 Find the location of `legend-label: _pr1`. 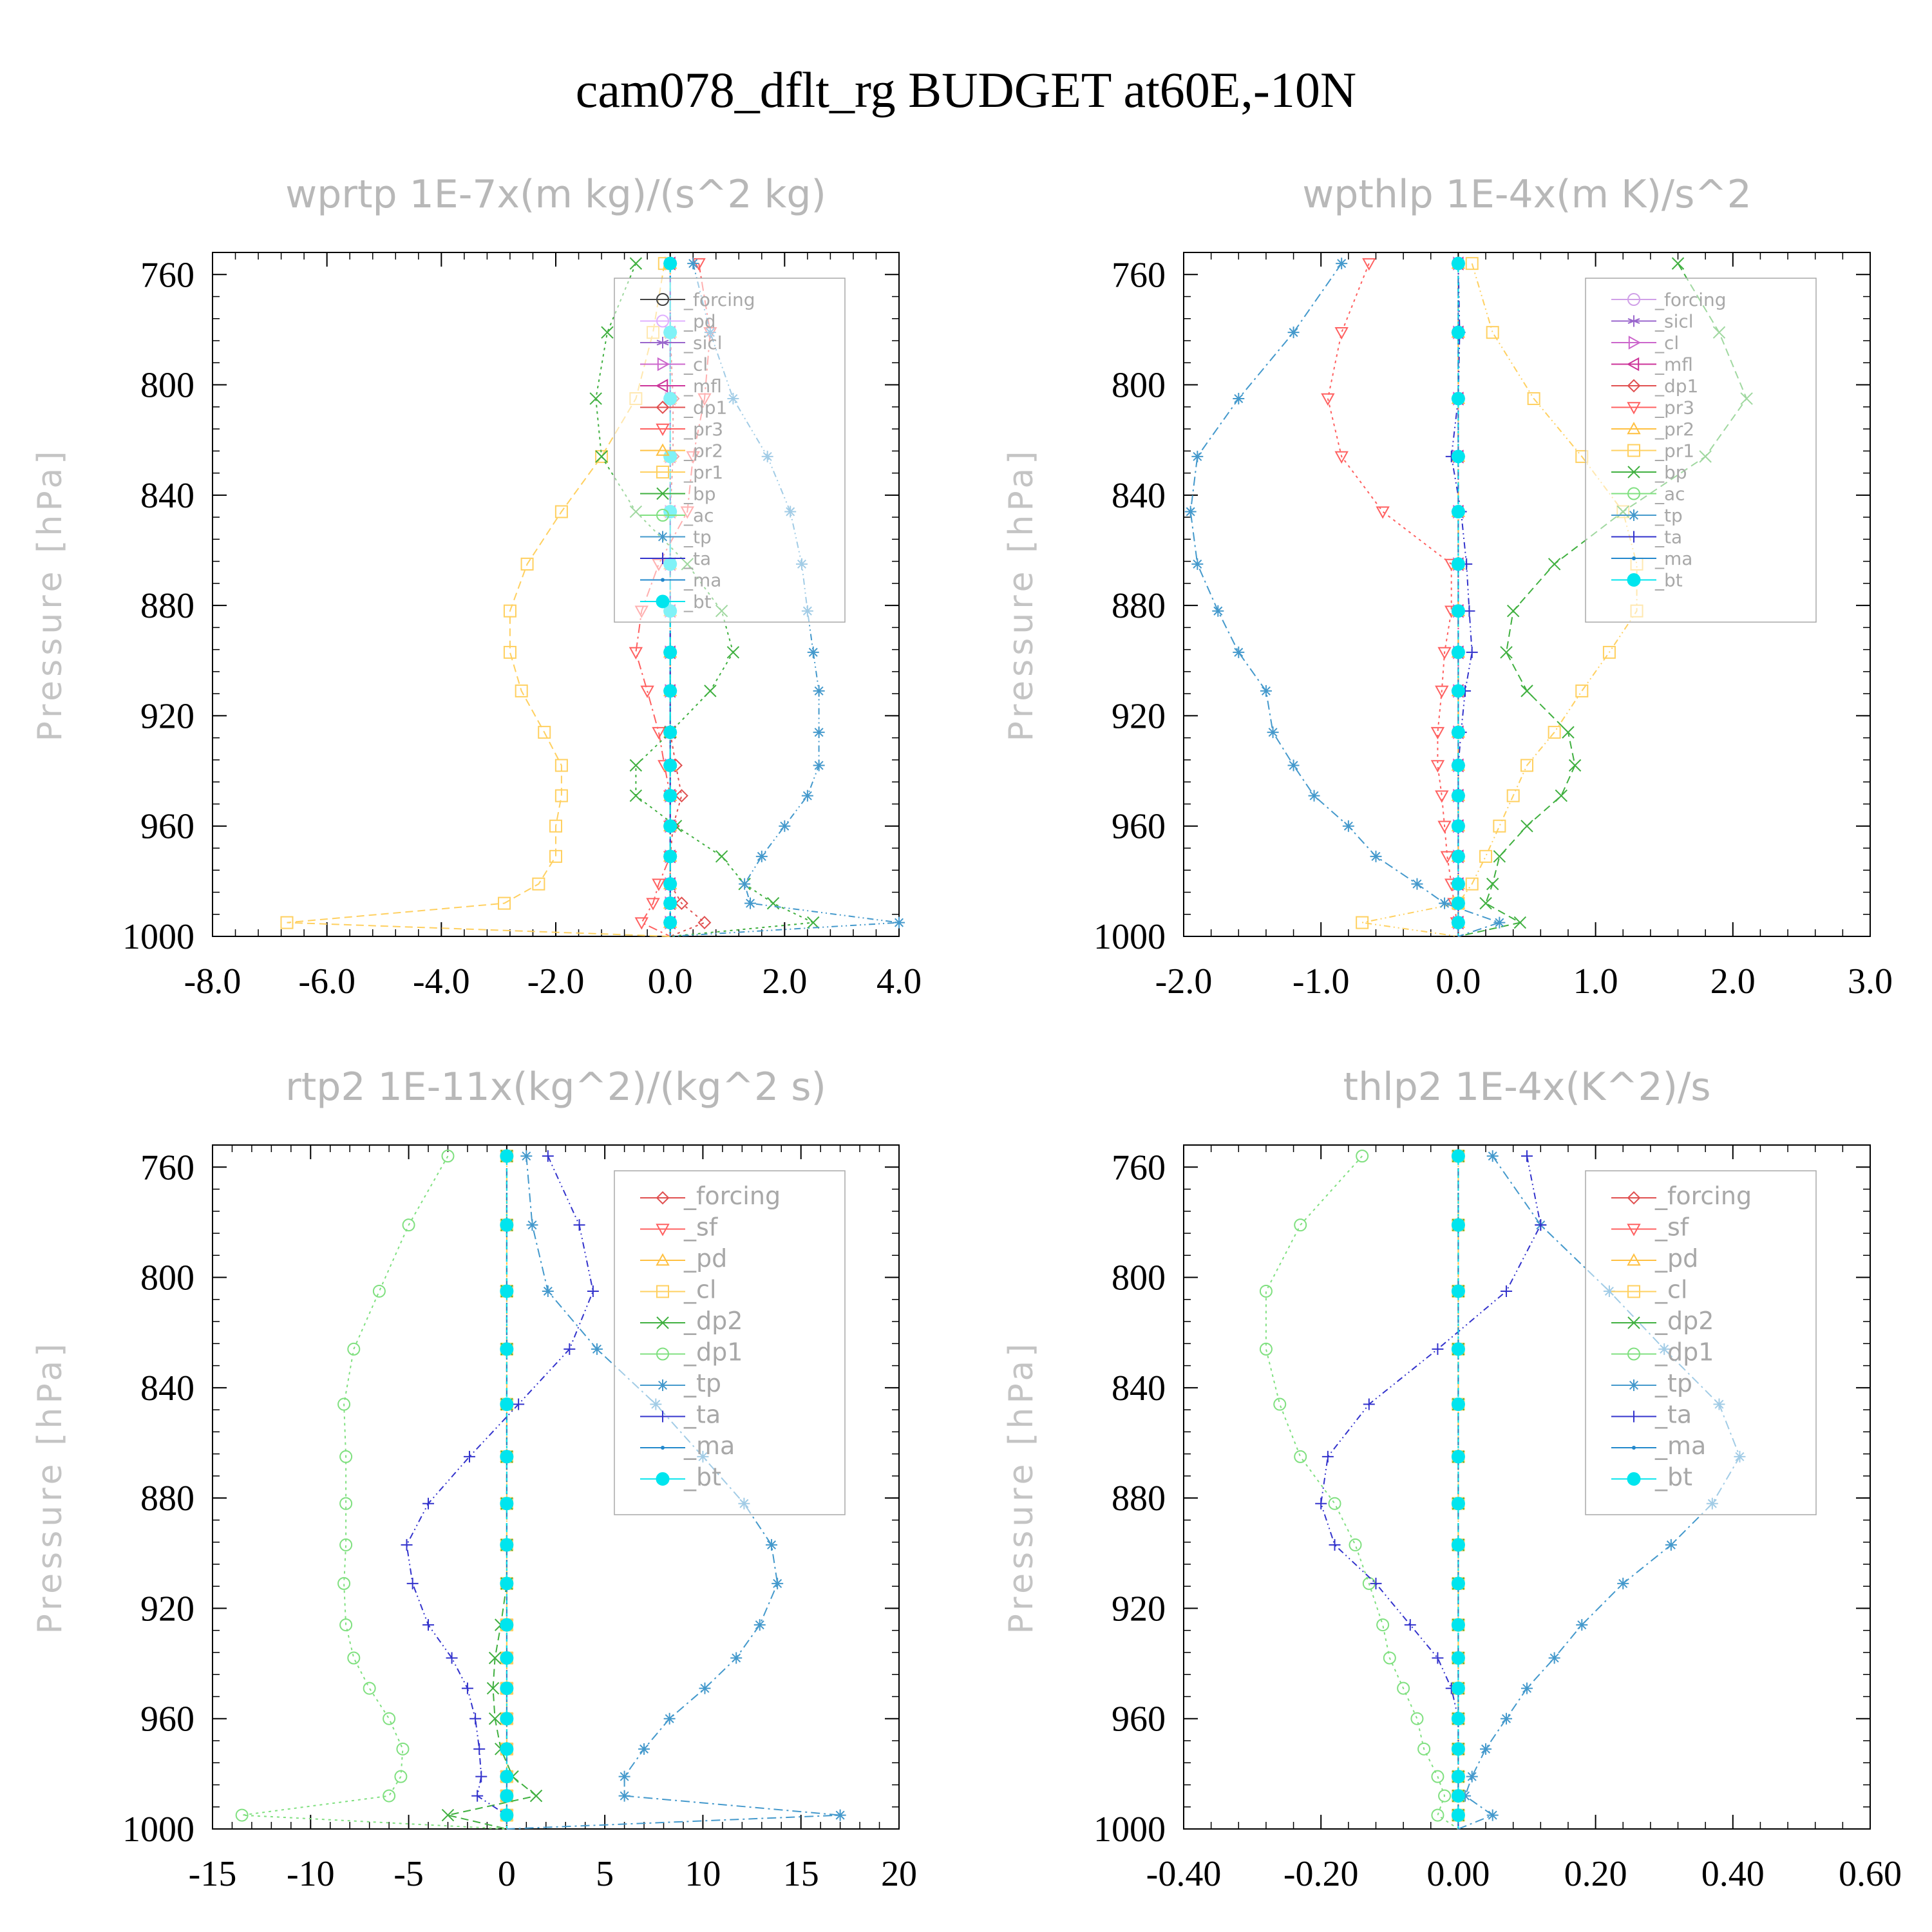

legend-label: _pr1 is located at coordinates (703, 473).